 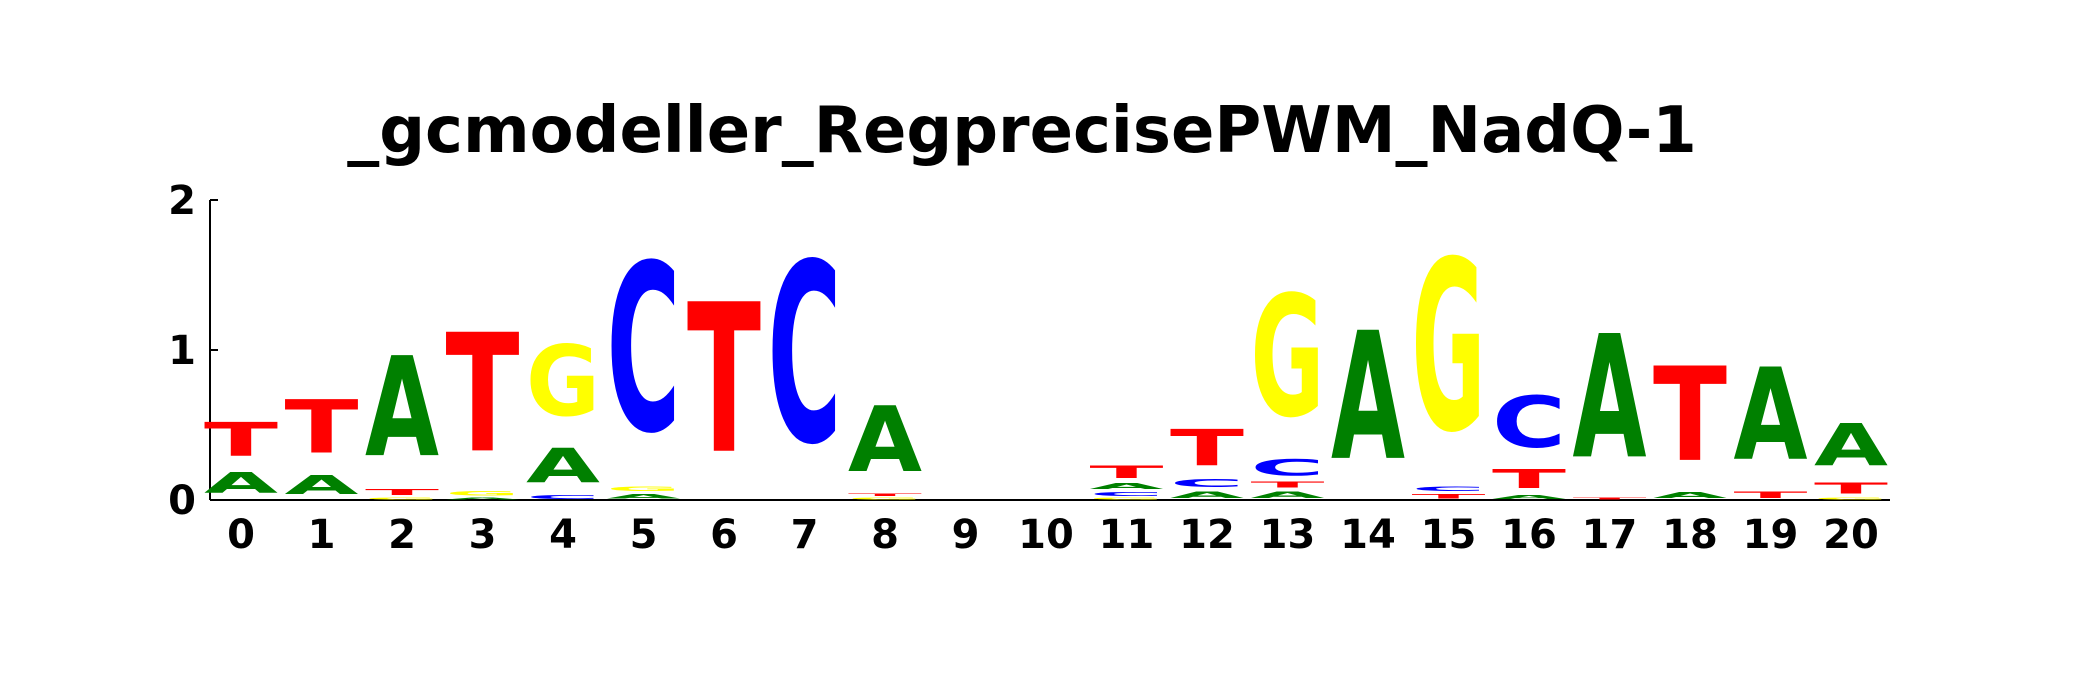 I want to click on x-tick-label: 19, so click(x=1771, y=535).